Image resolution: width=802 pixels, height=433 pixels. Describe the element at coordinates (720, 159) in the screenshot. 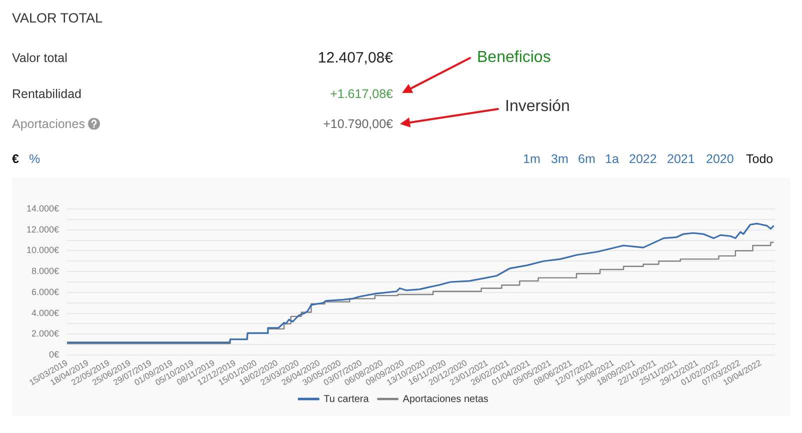

I see `text: 2020` at that location.